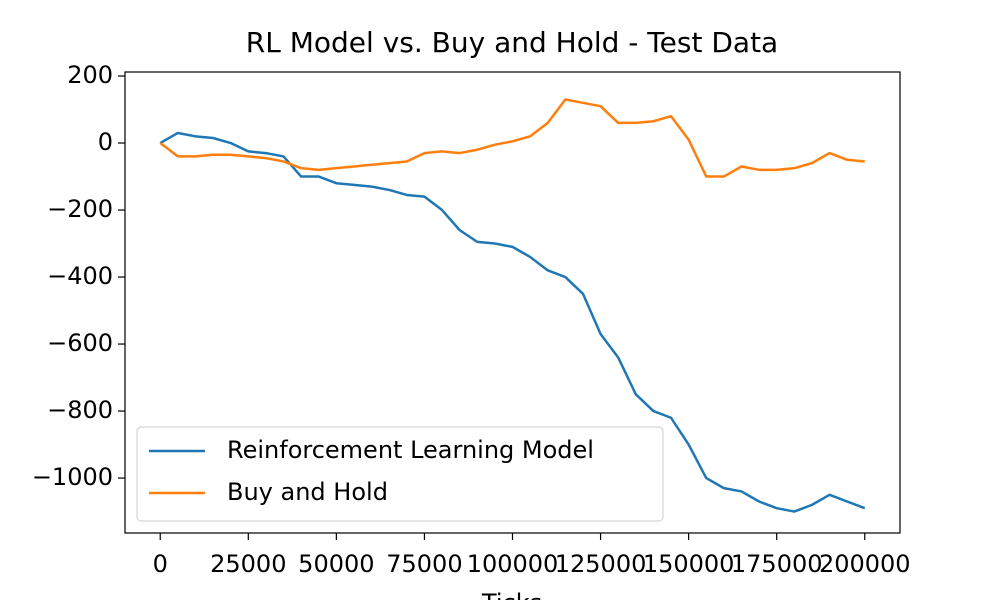  What do you see at coordinates (512, 42) in the screenshot?
I see `chart-title: RL Model vs. Buy and Hold - Test Data` at bounding box center [512, 42].